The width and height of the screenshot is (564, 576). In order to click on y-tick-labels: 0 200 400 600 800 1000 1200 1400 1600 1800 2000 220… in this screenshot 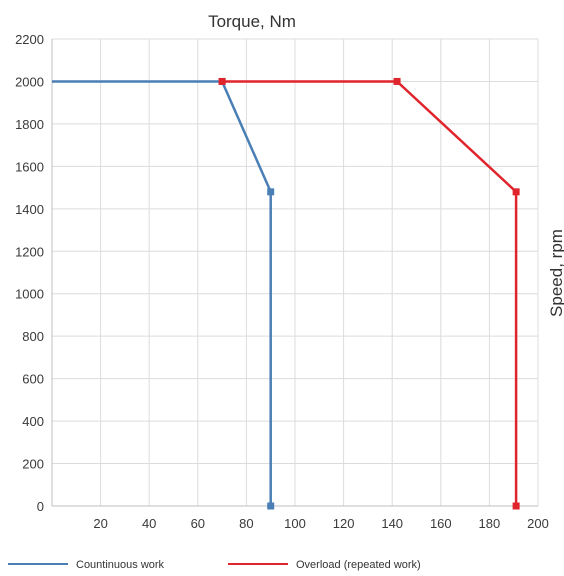, I will do `click(29, 273)`.